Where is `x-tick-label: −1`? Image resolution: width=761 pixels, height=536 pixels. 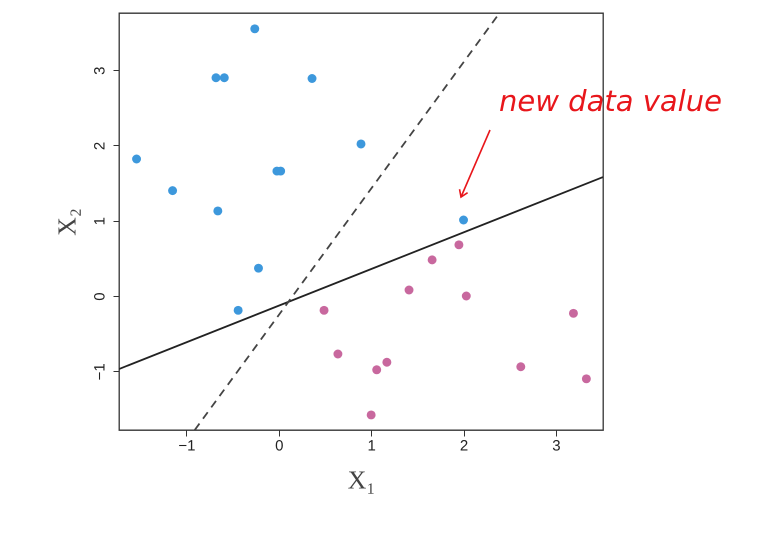 x-tick-label: −1 is located at coordinates (187, 446).